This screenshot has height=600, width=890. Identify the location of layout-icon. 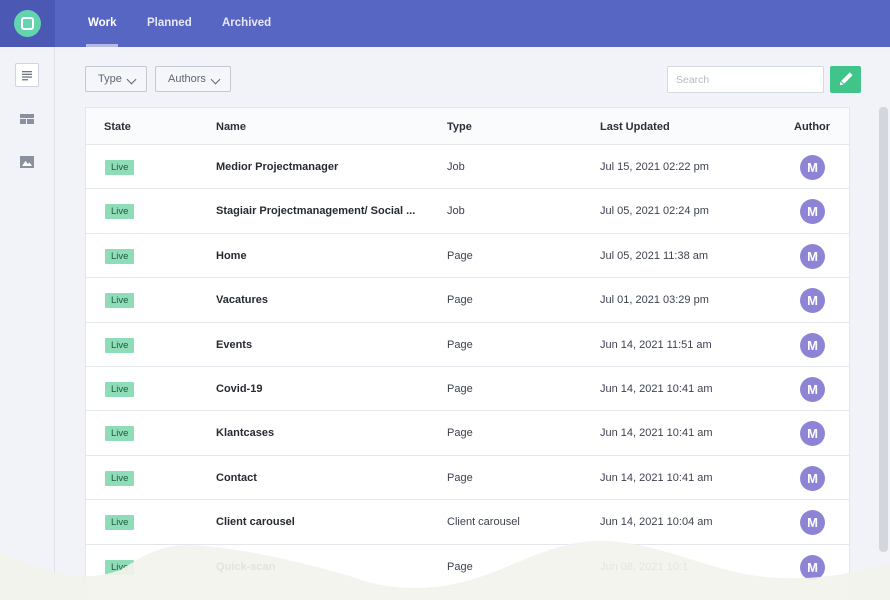
(27, 119).